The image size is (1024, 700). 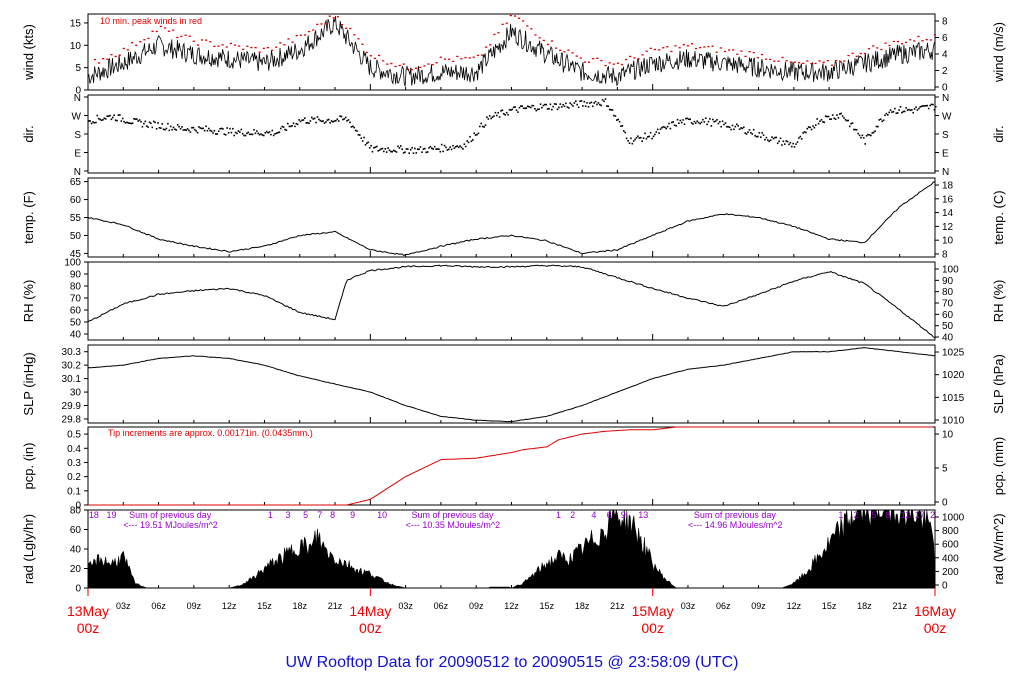 I want to click on dir-tick-label-left: N, so click(x=77, y=98).